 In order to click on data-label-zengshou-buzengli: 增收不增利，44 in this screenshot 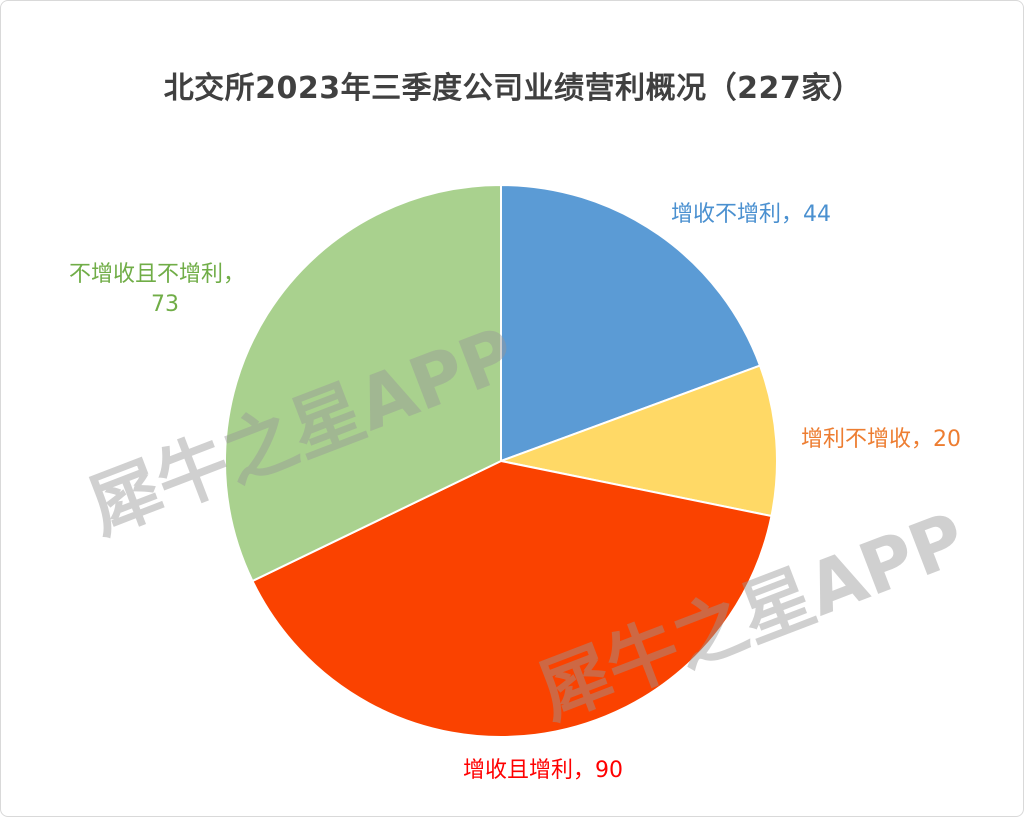, I will do `click(751, 214)`.